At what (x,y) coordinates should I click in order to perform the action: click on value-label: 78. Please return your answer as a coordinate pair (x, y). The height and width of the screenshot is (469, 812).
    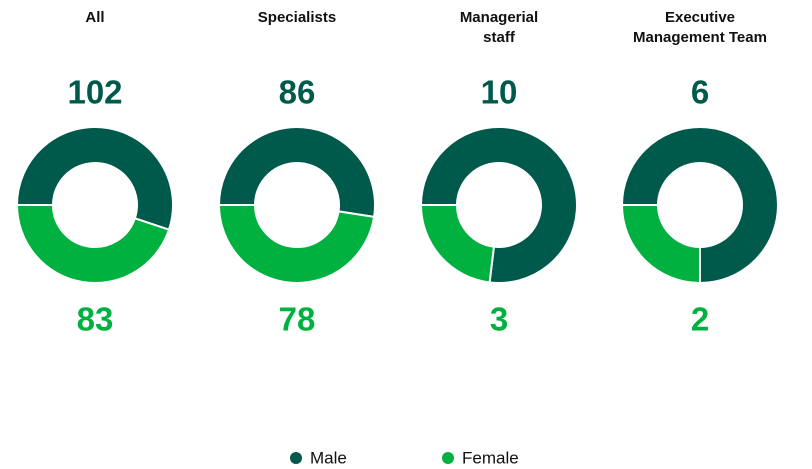
    Looking at the image, I should click on (297, 319).